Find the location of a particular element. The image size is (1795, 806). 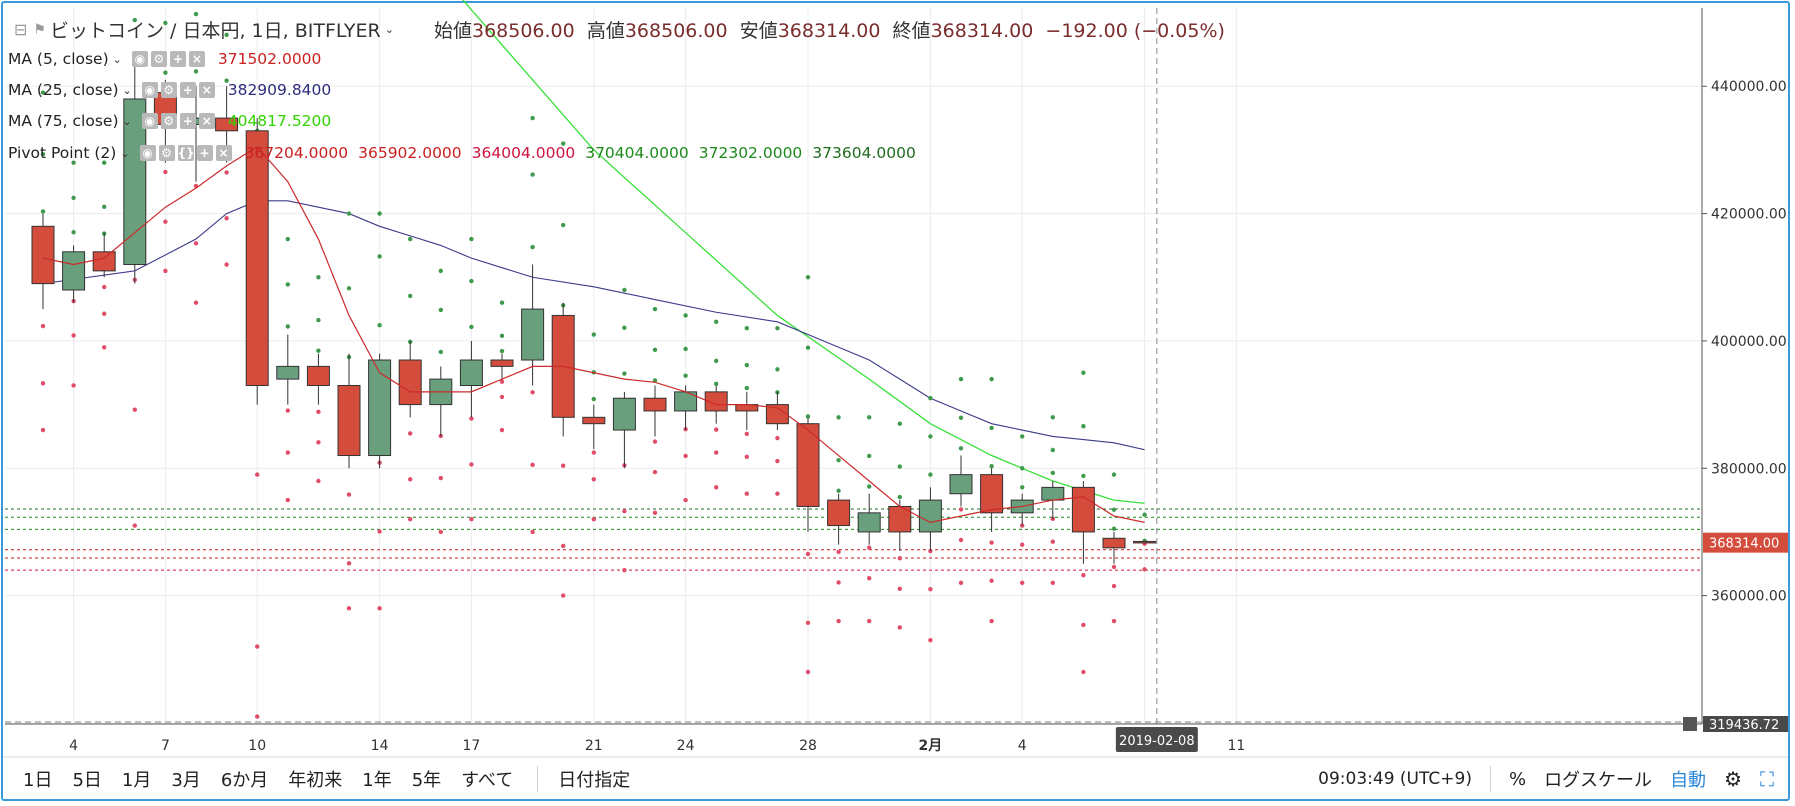

clock: 09:03:49 (UTC+9) is located at coordinates (1395, 779).